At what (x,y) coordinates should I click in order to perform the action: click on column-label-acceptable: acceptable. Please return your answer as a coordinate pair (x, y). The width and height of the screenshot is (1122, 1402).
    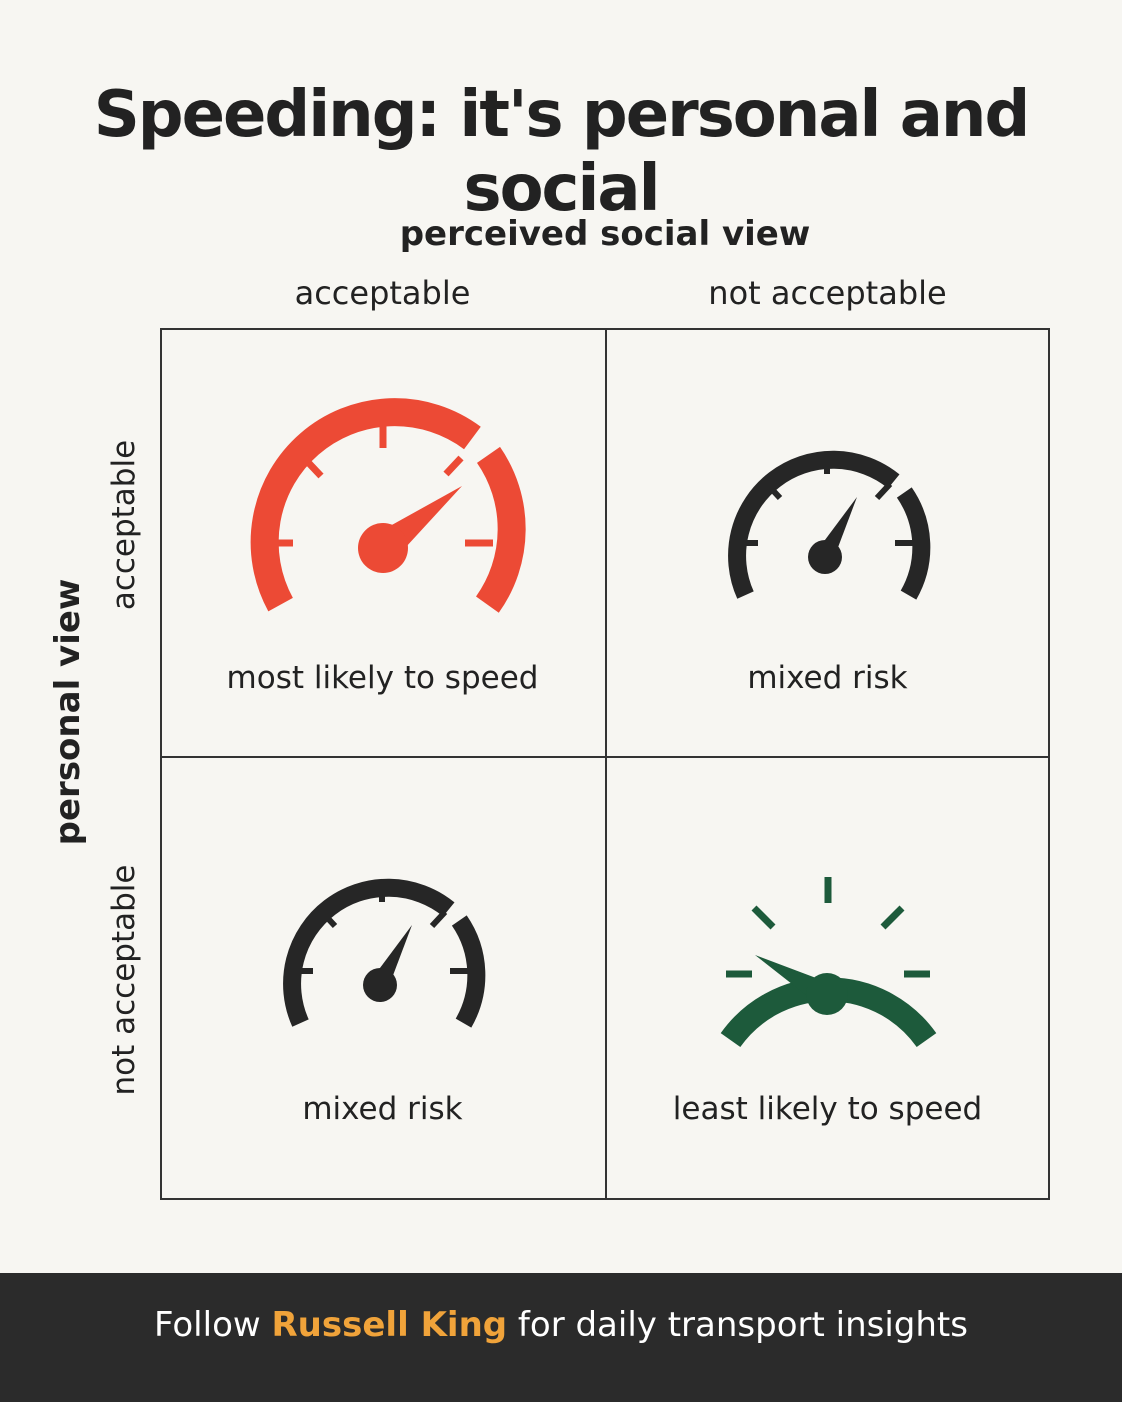
    Looking at the image, I should click on (382, 293).